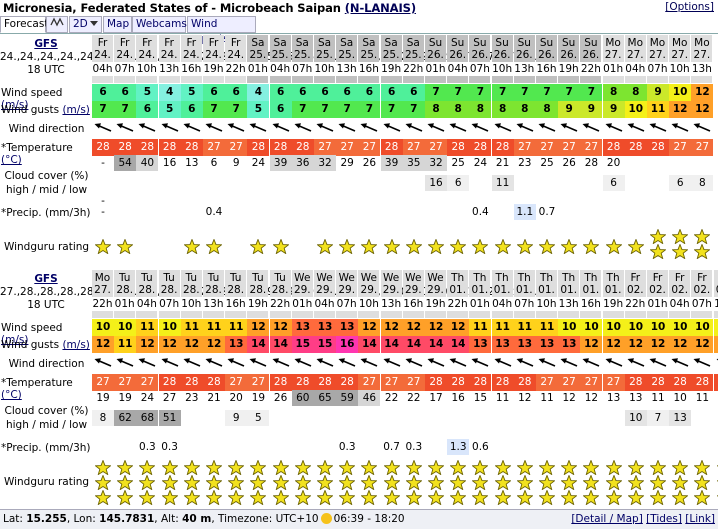 The height and width of the screenshot is (529, 718). What do you see at coordinates (302, 290) in the screenshot?
I see `date-label: 29.` at bounding box center [302, 290].